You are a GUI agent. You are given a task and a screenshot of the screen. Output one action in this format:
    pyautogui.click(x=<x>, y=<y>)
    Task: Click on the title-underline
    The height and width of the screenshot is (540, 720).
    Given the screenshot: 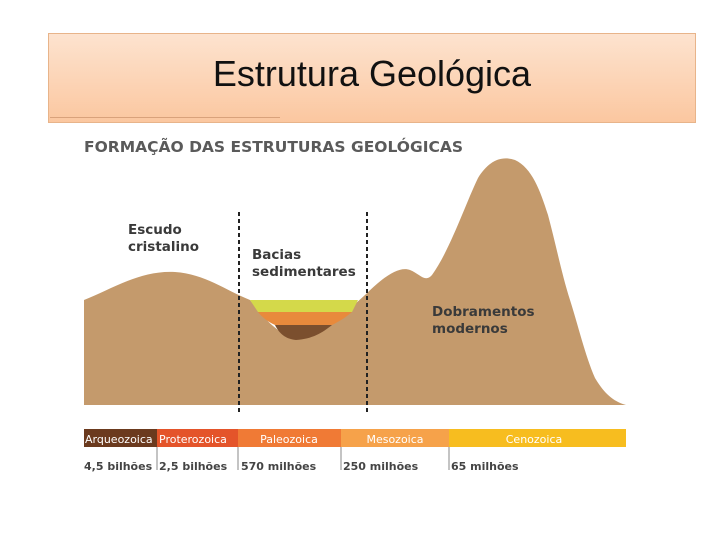 What is the action you would take?
    pyautogui.click(x=165, y=117)
    